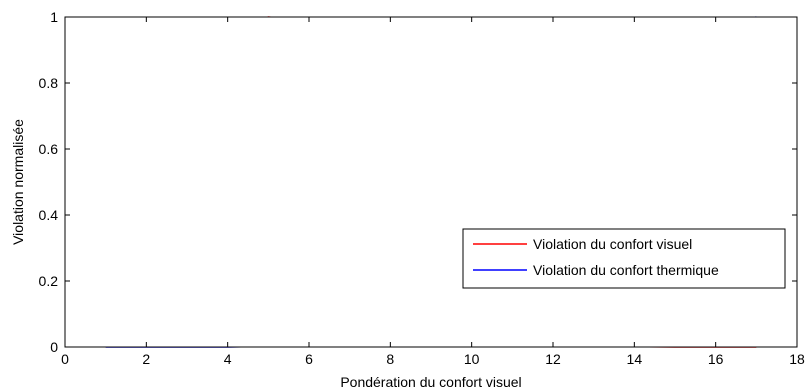 The width and height of the screenshot is (807, 390). What do you see at coordinates (49, 149) in the screenshot?
I see `y-tick-label: 0.6` at bounding box center [49, 149].